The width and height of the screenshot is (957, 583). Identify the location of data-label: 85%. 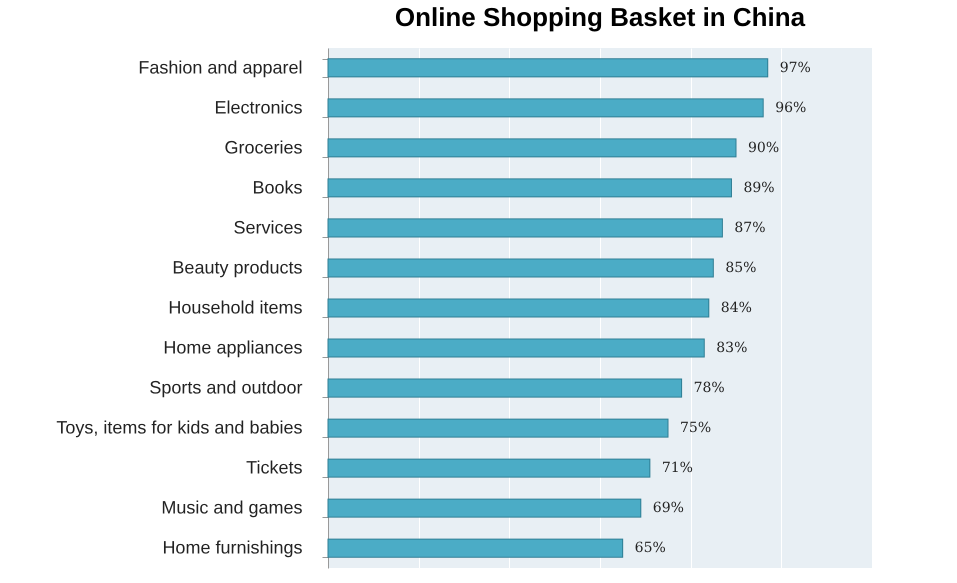
(740, 268).